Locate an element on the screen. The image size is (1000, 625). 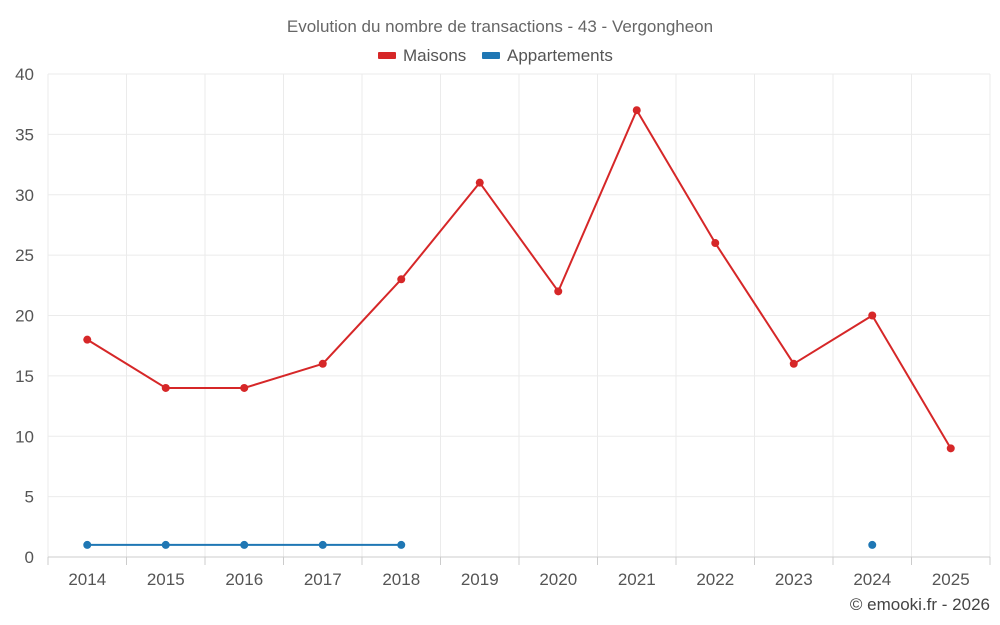
x-tick-label: 2015 is located at coordinates (166, 579).